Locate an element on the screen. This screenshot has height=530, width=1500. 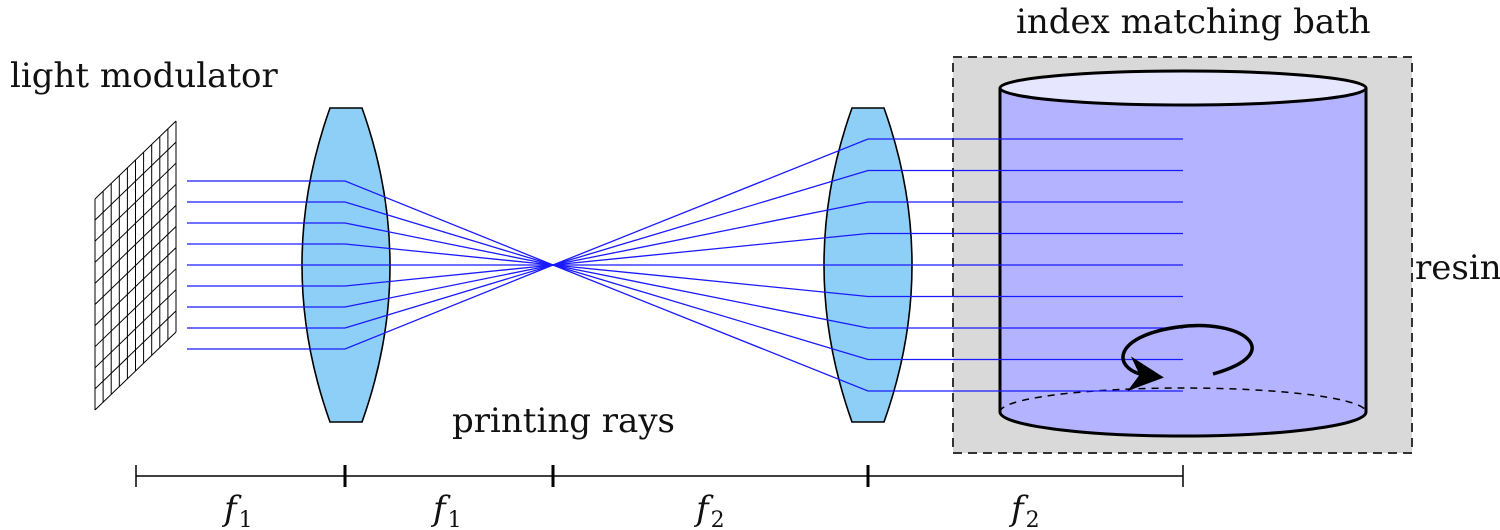
dimension-label-3: f2 is located at coordinates (709, 509).